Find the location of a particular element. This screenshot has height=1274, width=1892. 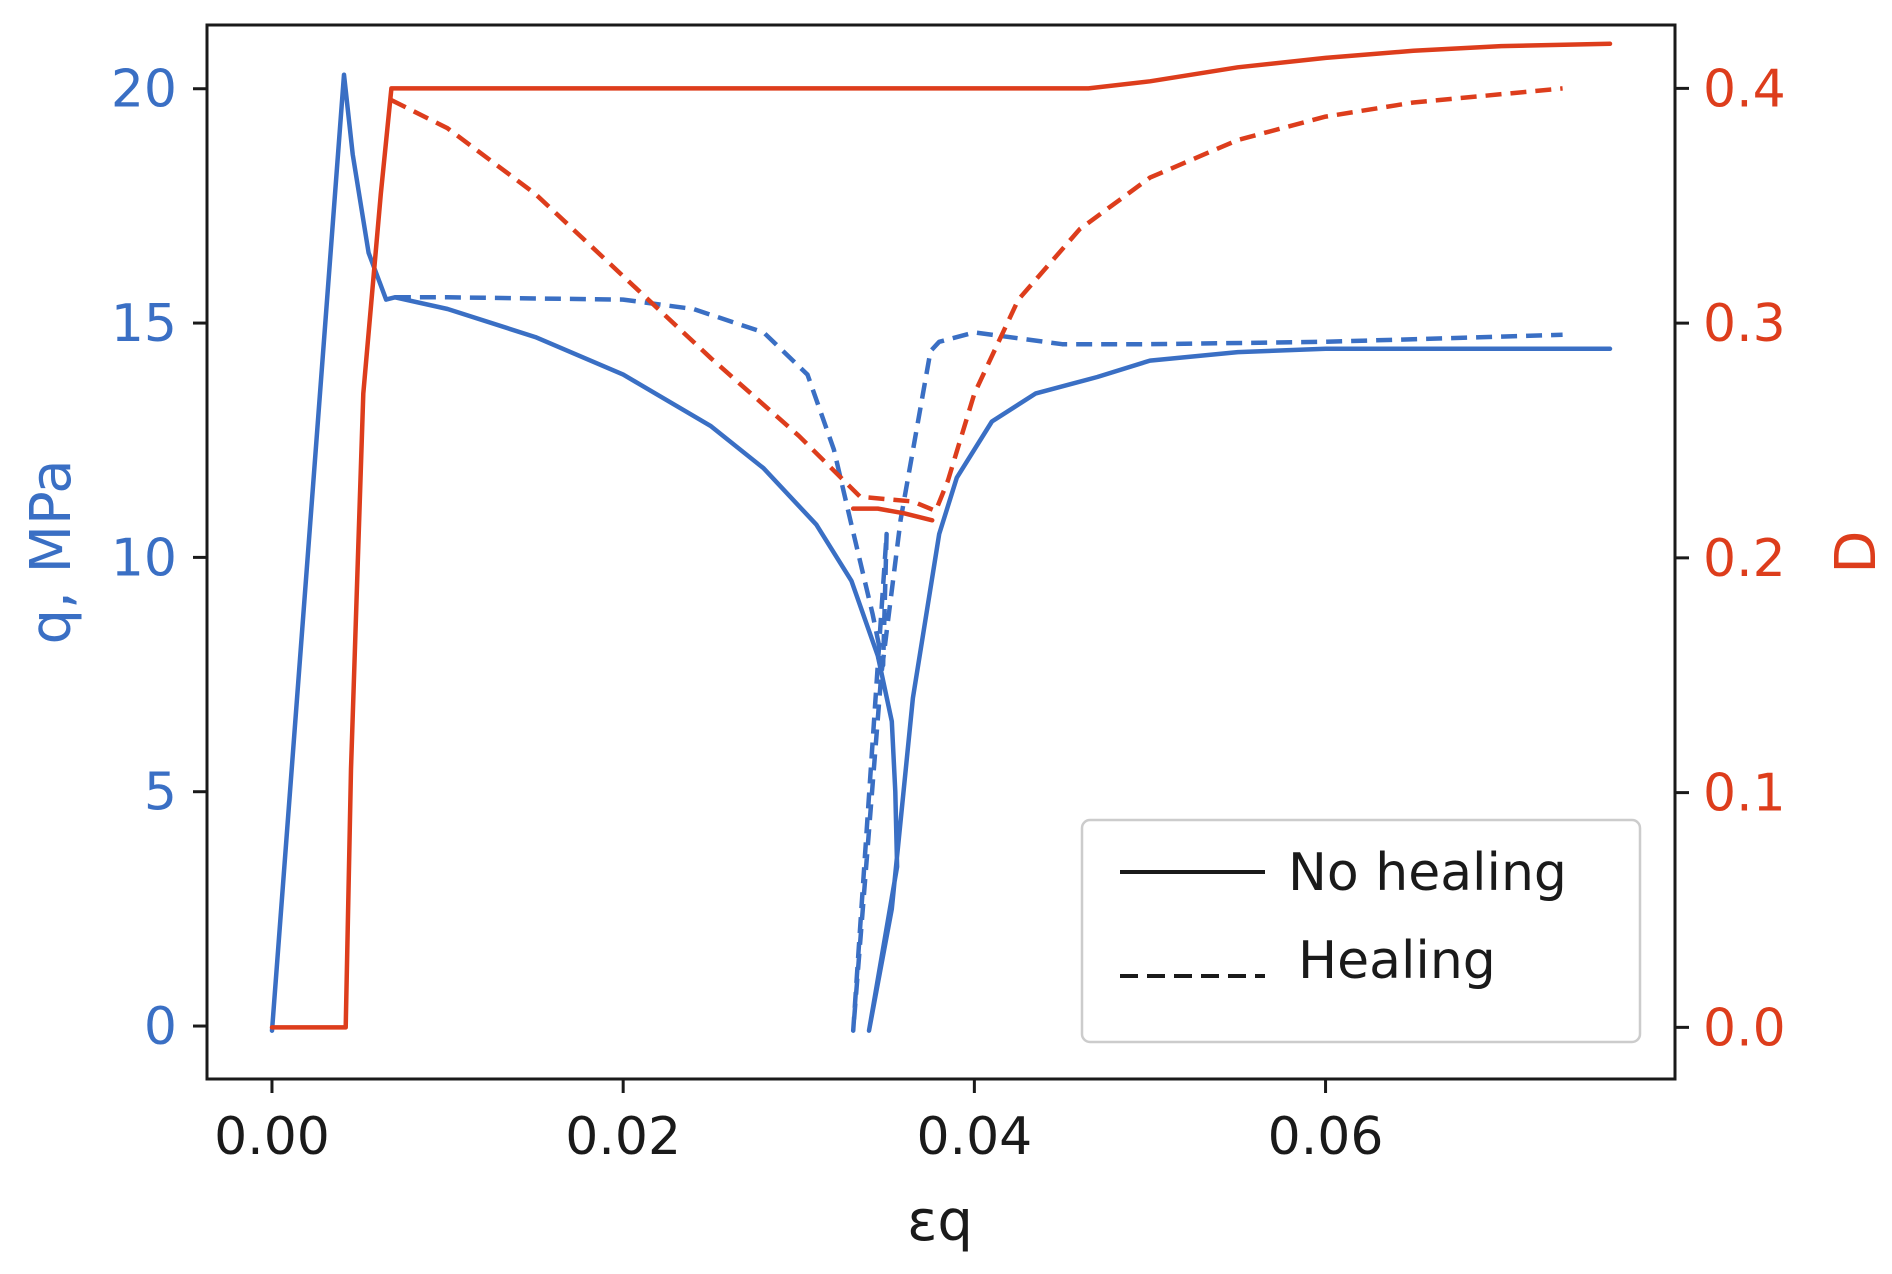

x-tick-label: 0.04 is located at coordinates (974, 1137).